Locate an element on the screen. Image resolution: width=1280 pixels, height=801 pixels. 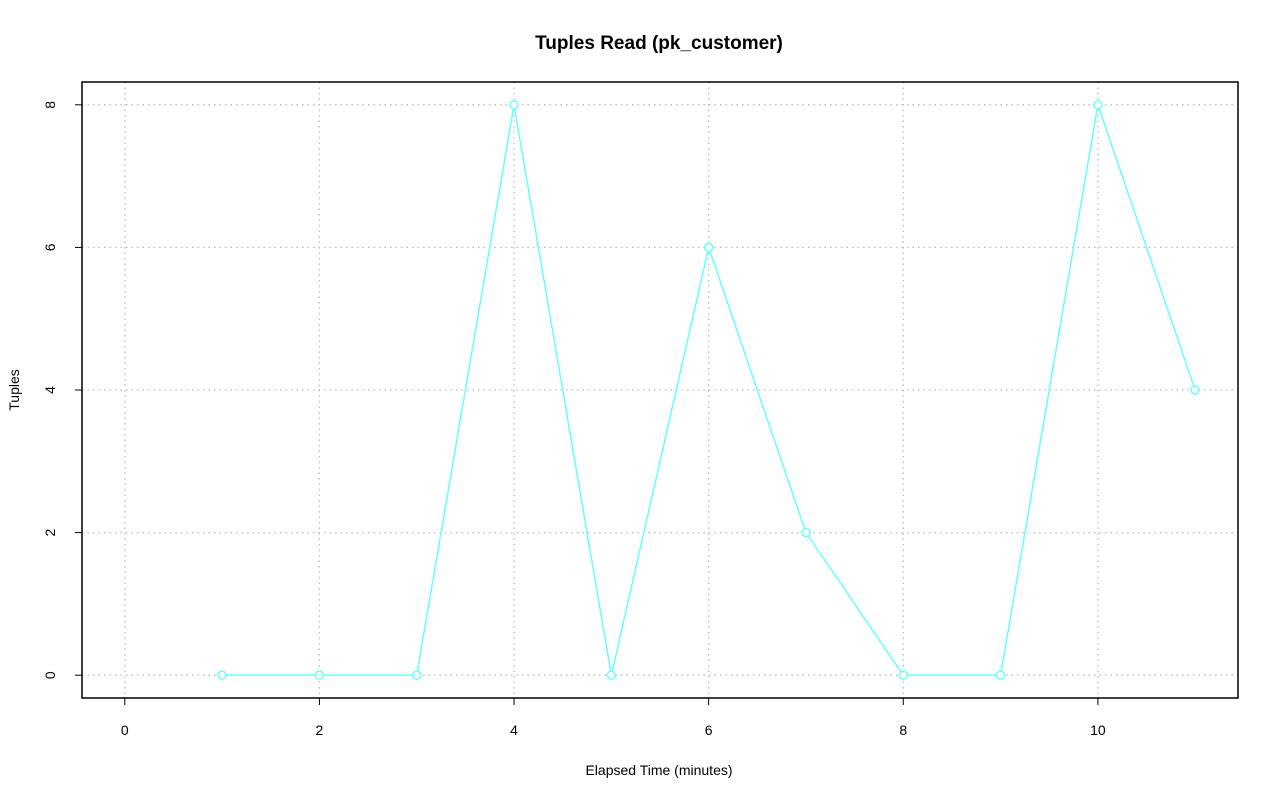
x-tick-label: 4 is located at coordinates (514, 730).